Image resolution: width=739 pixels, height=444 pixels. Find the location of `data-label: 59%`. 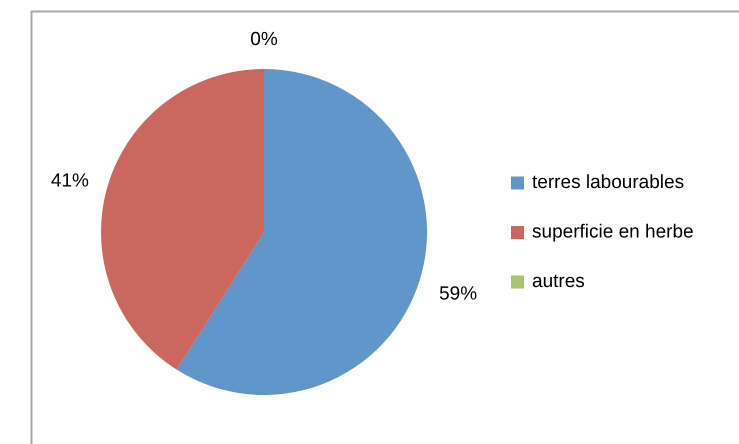

data-label: 59% is located at coordinates (458, 293).